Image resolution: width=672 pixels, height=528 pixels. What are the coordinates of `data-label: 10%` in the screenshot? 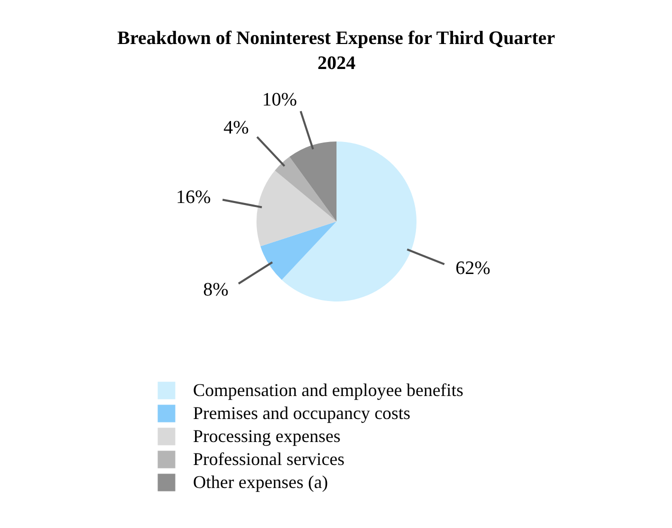 It's located at (280, 99).